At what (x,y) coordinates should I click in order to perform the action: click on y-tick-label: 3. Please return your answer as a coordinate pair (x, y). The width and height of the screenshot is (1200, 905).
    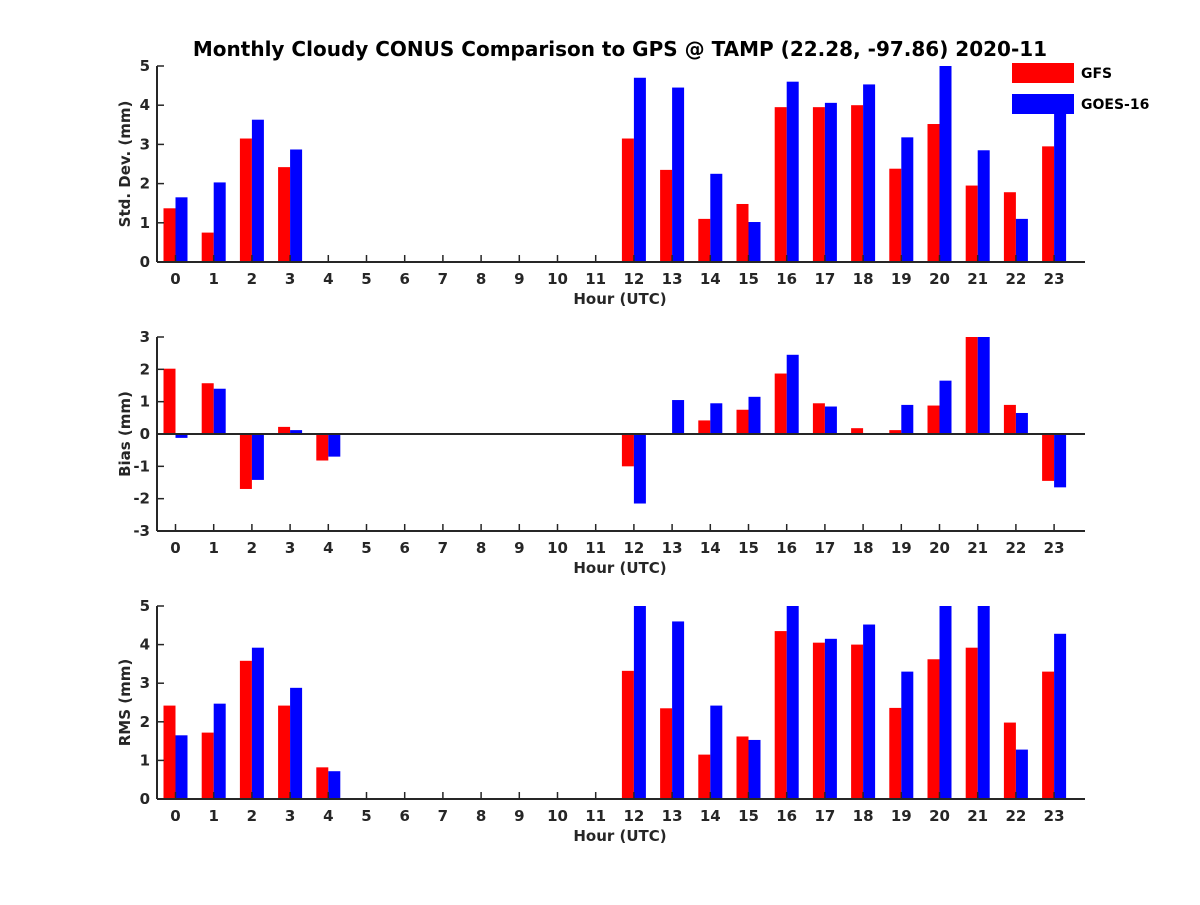
    Looking at the image, I should click on (145, 337).